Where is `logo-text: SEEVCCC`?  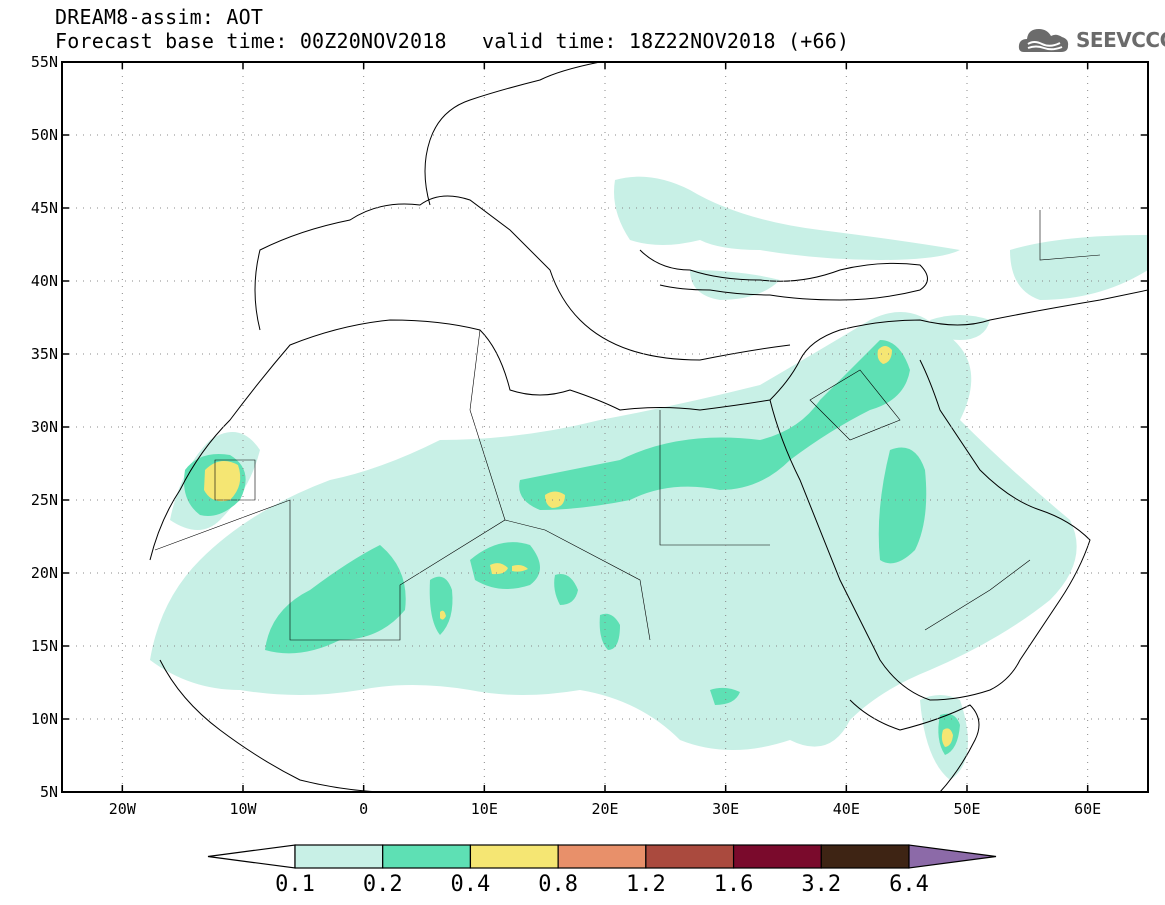 logo-text: SEEVCCC is located at coordinates (1120, 40).